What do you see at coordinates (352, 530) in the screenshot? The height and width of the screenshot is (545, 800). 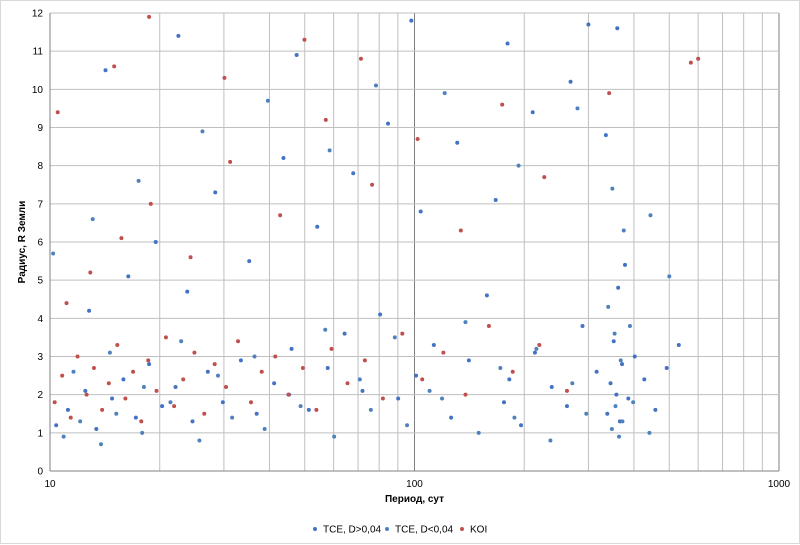 I see `legend-label: TCE, D>0,04` at bounding box center [352, 530].